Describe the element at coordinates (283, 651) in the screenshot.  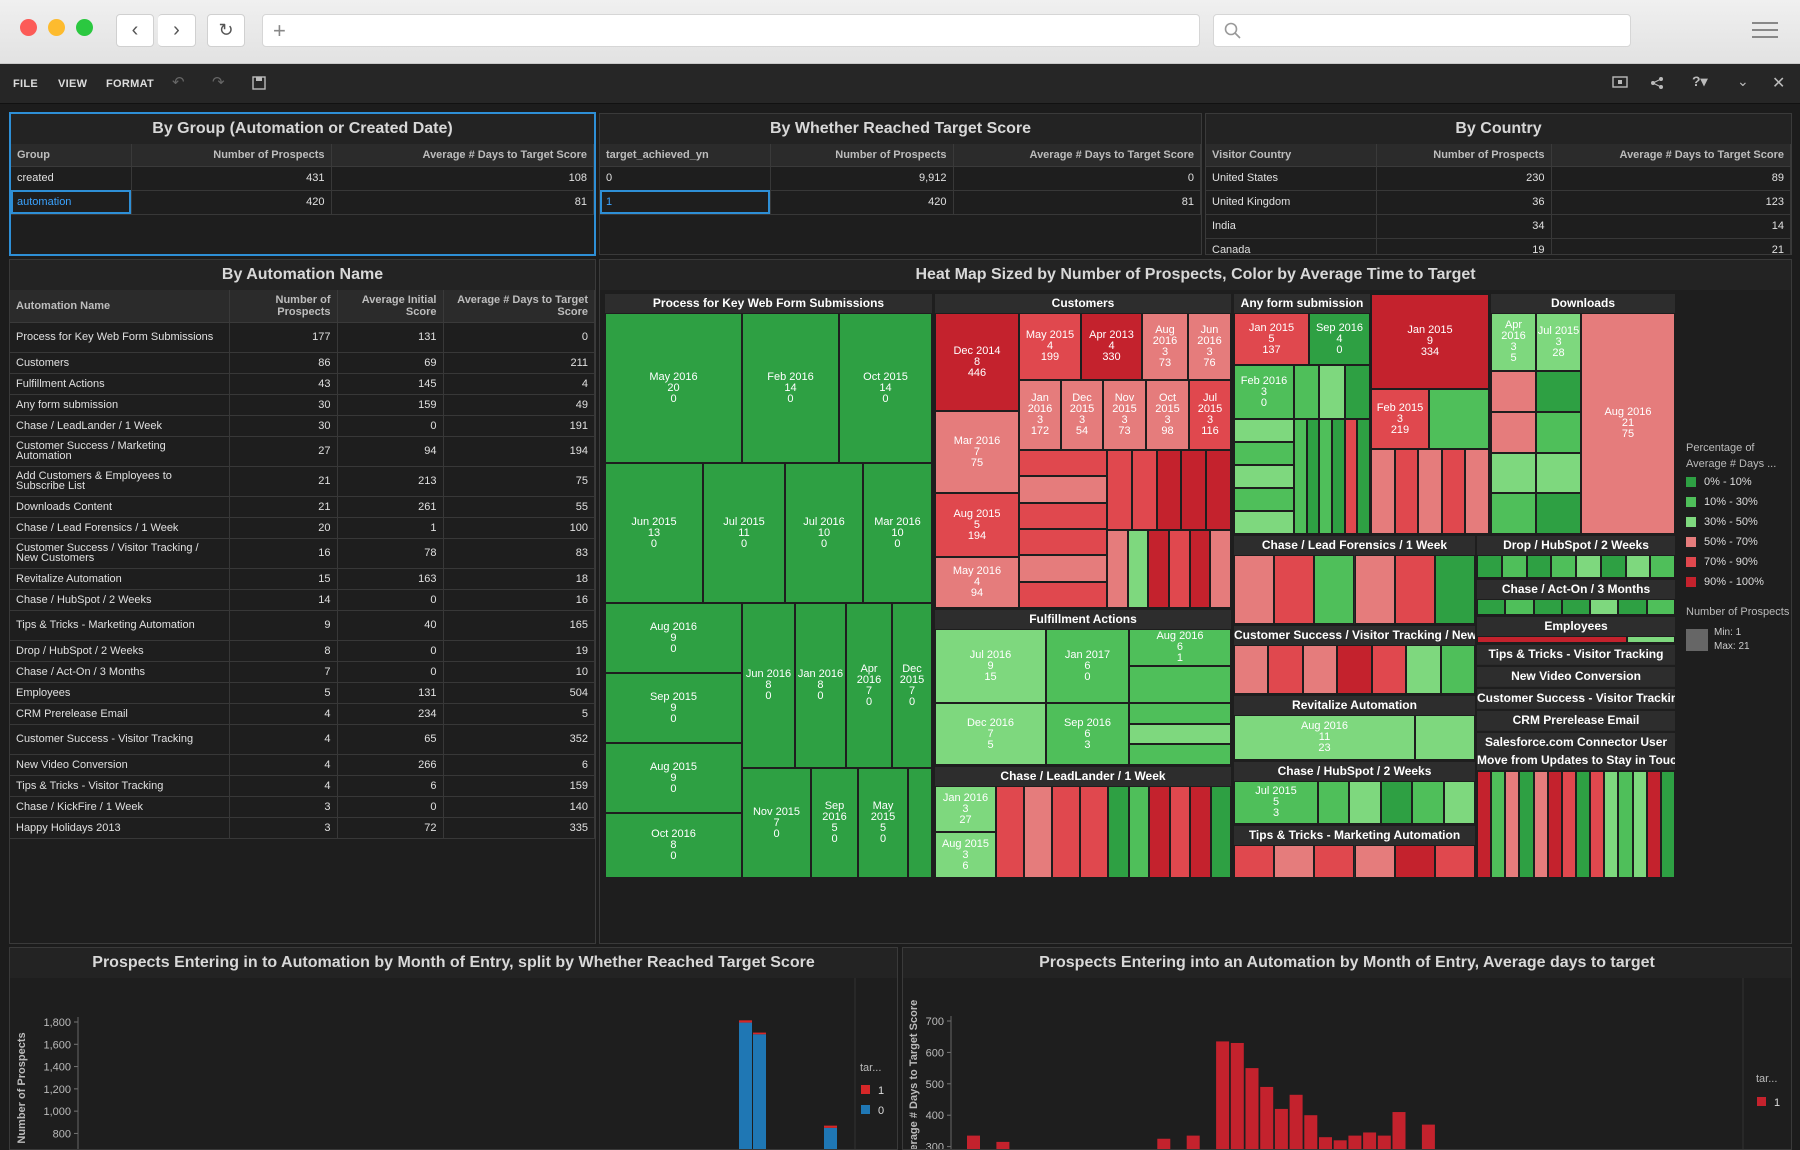
I see `table-cell: 8` at that location.